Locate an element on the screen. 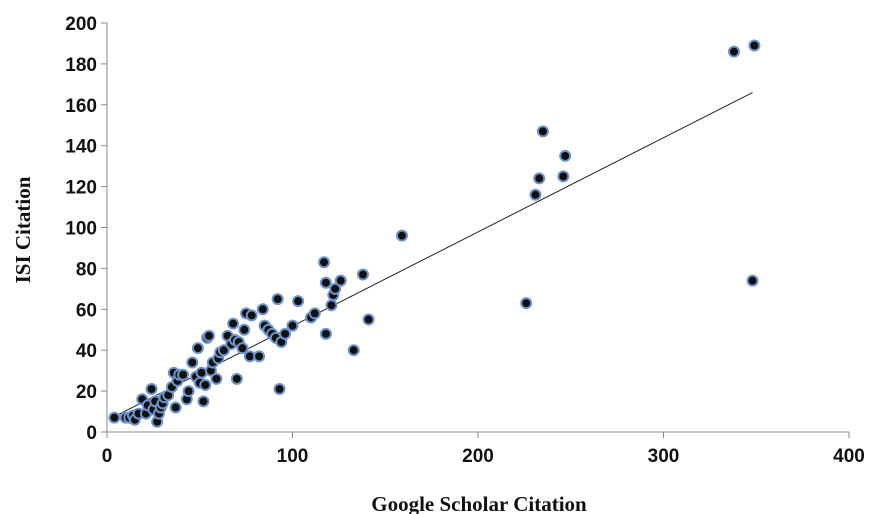 The image size is (872, 514). y-tick-label: 80 is located at coordinates (86, 269).